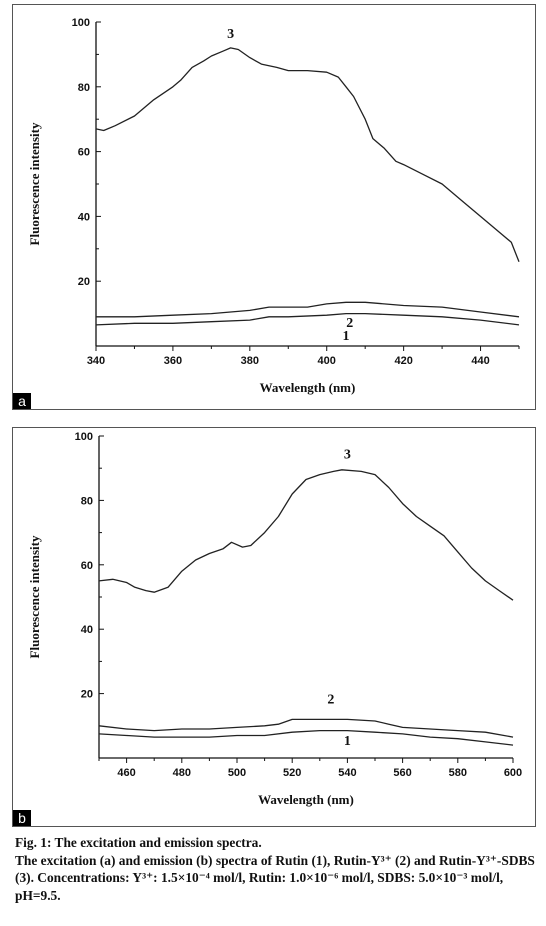 The image size is (546, 926). I want to click on panel-label-b: b, so click(22, 818).